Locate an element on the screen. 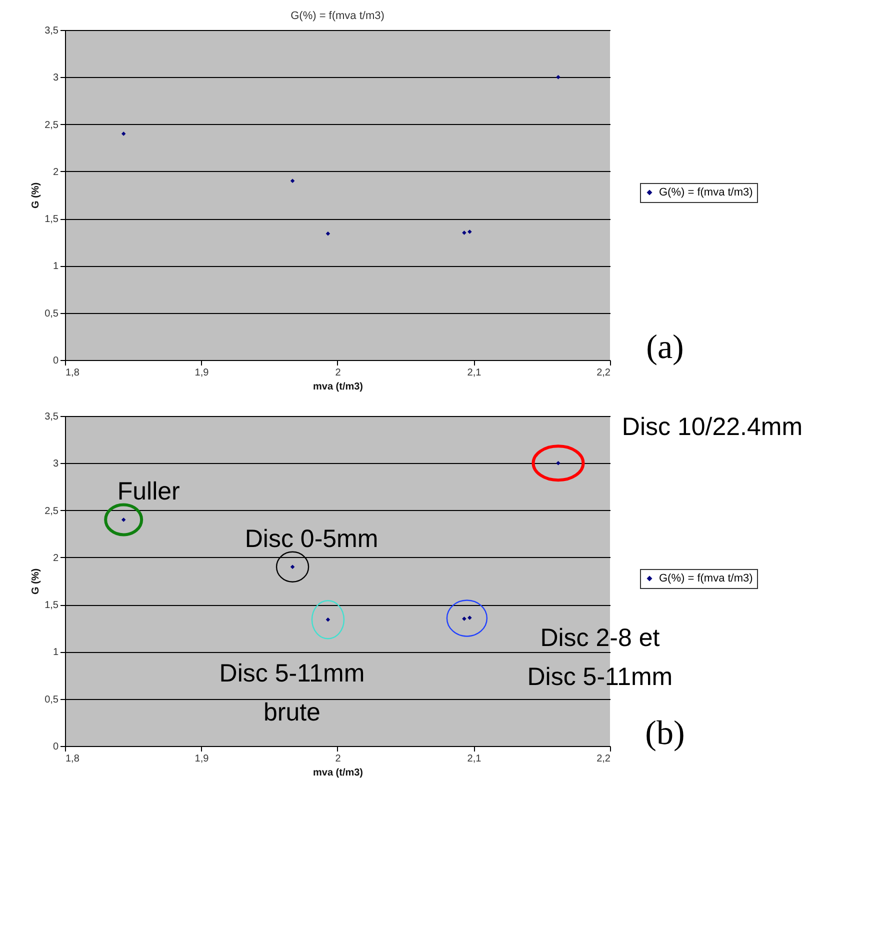 This screenshot has height=941, width=893. annotation: Fuller is located at coordinates (148, 492).